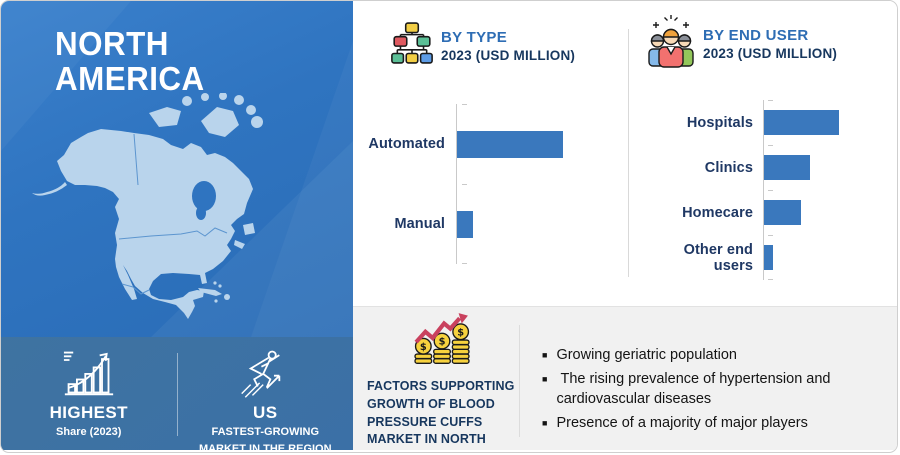 Image resolution: width=900 pixels, height=455 pixels. I want to click on stats-divider, so click(177, 394).